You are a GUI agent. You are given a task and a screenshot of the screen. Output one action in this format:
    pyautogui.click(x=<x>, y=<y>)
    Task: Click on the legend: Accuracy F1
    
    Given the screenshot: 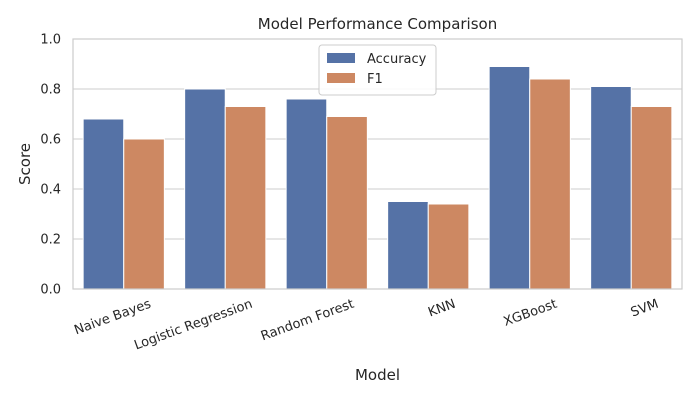 What is the action you would take?
    pyautogui.click(x=377, y=70)
    